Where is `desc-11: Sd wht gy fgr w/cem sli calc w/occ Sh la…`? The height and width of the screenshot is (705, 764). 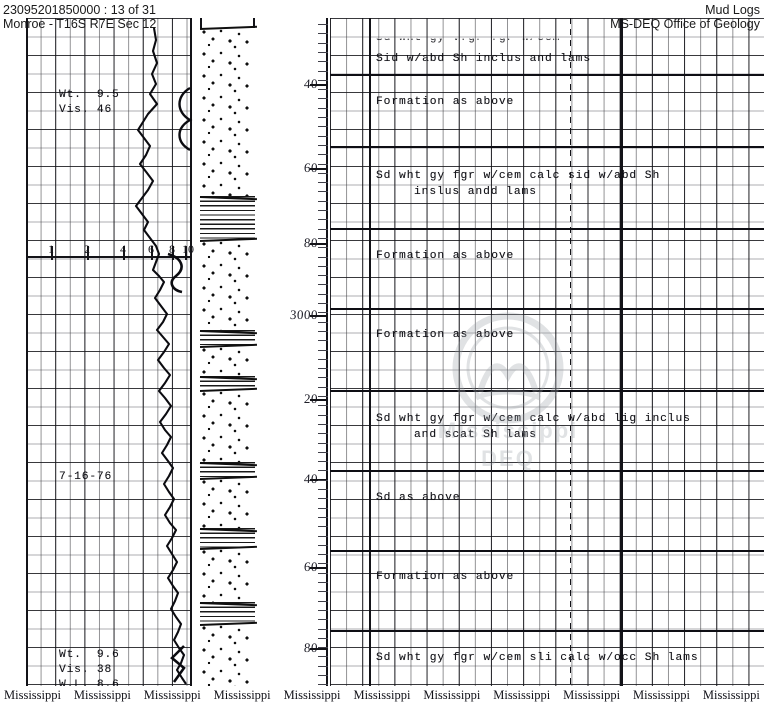 desc-11: Sd wht gy fgr w/cem sli calc w/occ Sh la… is located at coordinates (537, 658).